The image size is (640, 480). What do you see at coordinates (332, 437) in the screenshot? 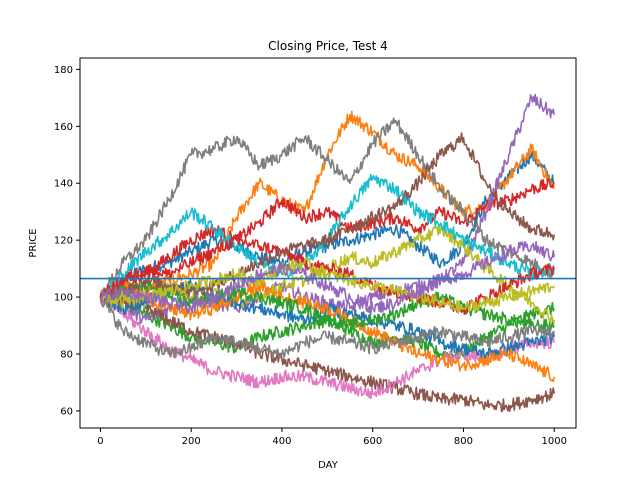
I see `x-axis-ticks: 0 200 400 600 800 1000` at bounding box center [332, 437].